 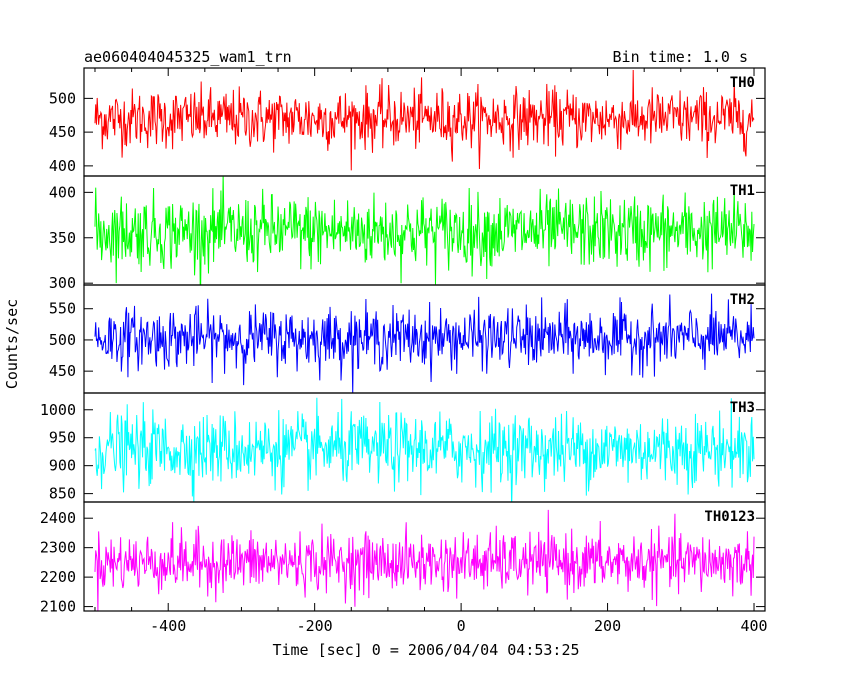 What do you see at coordinates (742, 83) in the screenshot?
I see `panel-label: TH0` at bounding box center [742, 83].